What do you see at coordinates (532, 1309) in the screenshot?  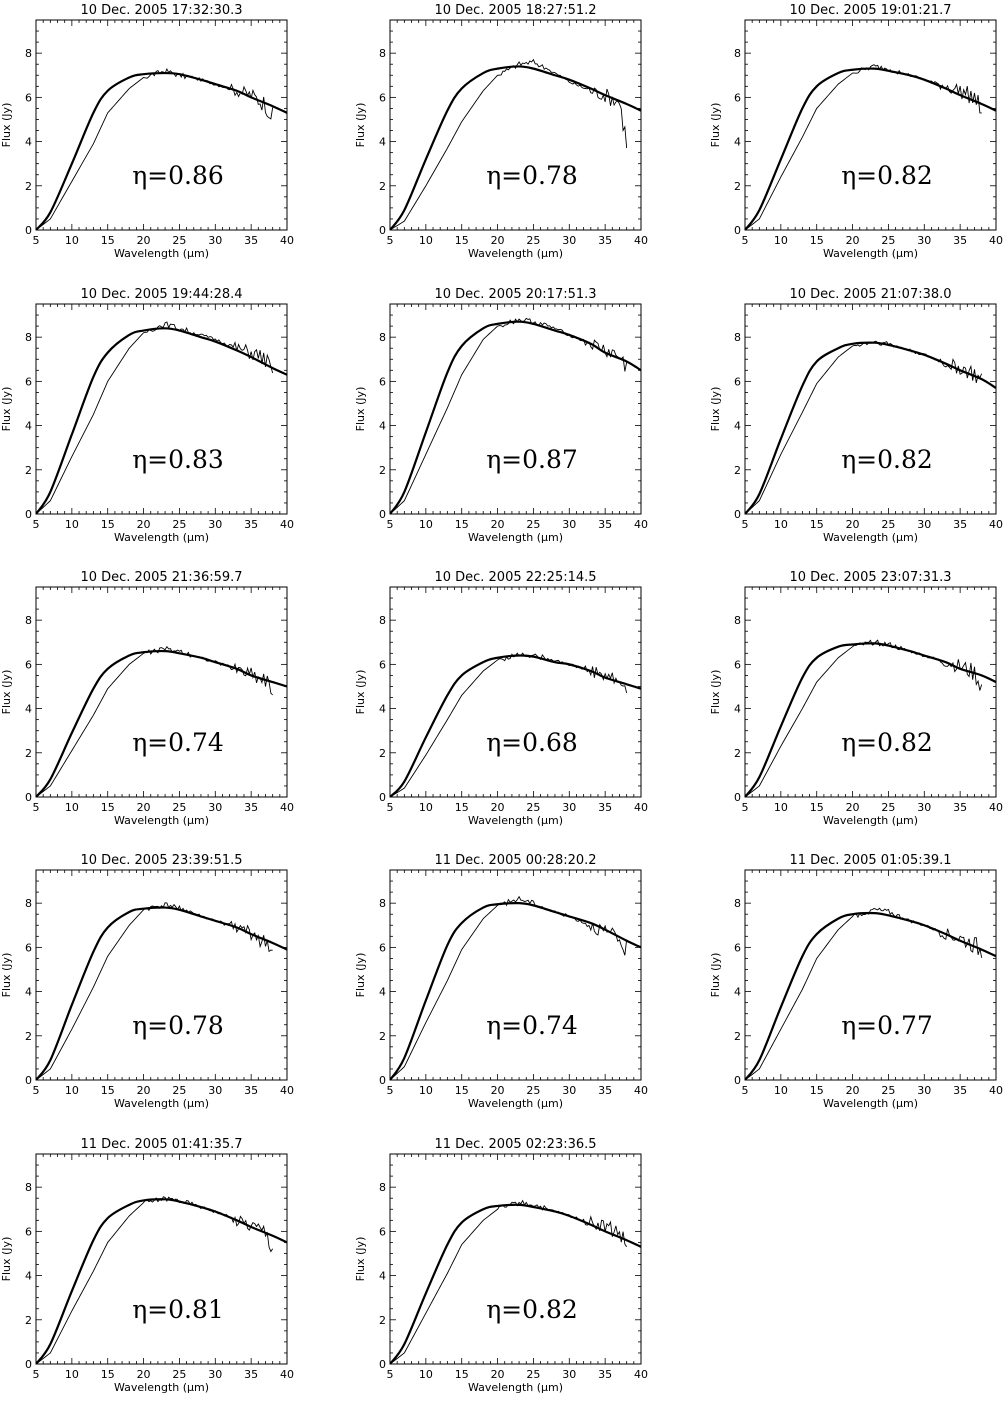 I see `eta-annotation: η=0.82` at bounding box center [532, 1309].